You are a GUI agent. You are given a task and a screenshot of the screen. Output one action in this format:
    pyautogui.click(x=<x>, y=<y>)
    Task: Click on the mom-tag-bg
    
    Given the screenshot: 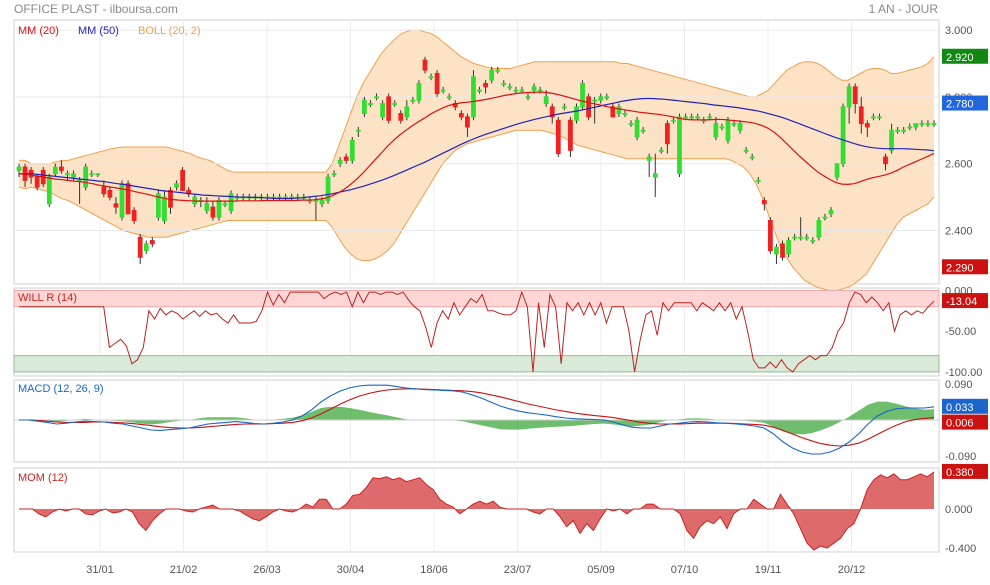 What is the action you would take?
    pyautogui.click(x=965, y=471)
    